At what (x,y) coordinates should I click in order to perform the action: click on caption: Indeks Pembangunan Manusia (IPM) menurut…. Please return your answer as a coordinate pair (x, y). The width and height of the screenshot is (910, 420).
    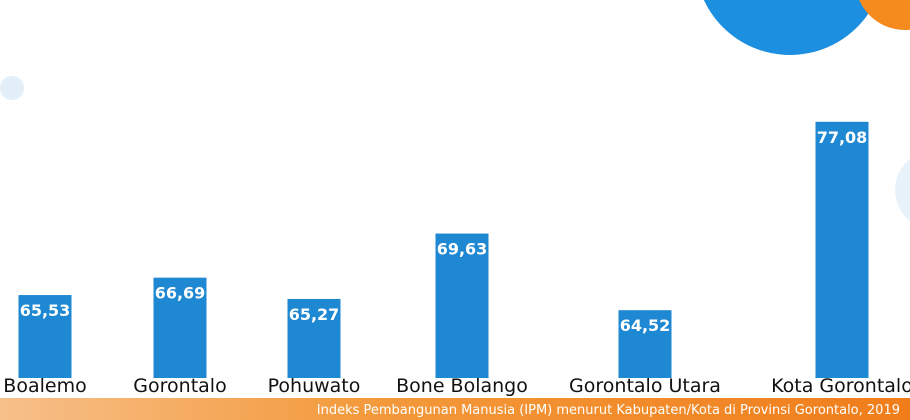
    Looking at the image, I should click on (608, 410).